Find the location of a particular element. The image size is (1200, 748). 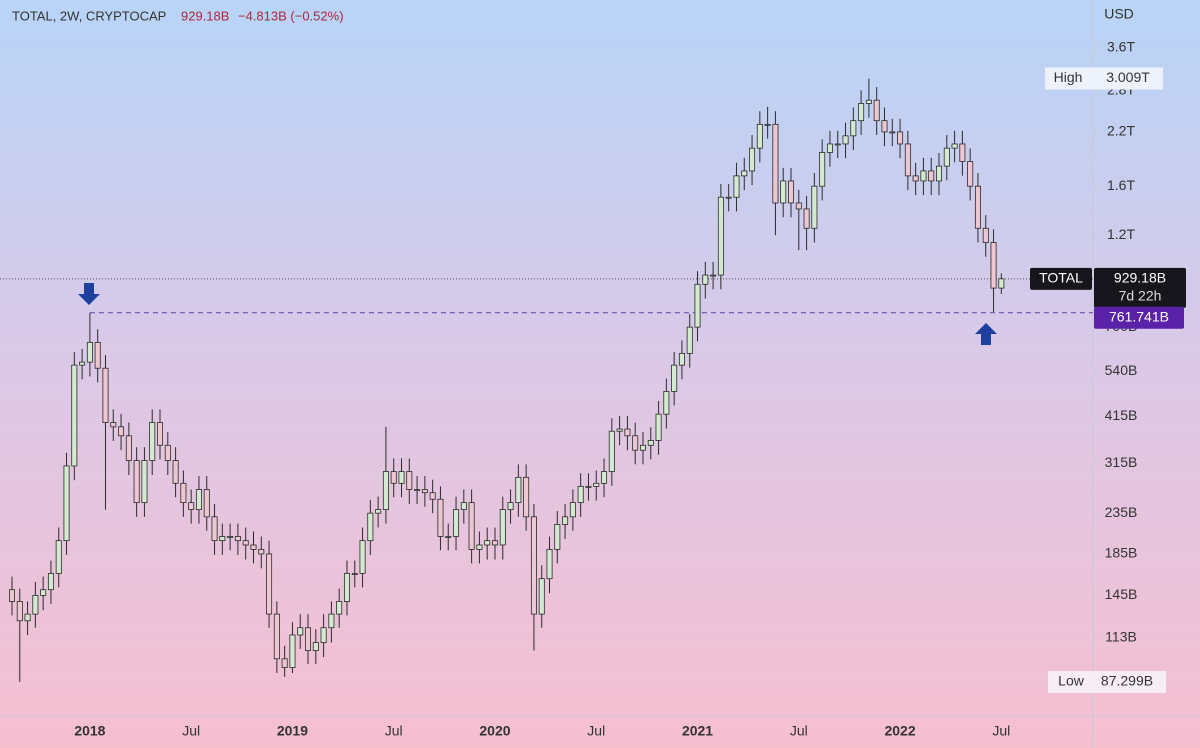

last-value: 929.18B is located at coordinates (1140, 278).